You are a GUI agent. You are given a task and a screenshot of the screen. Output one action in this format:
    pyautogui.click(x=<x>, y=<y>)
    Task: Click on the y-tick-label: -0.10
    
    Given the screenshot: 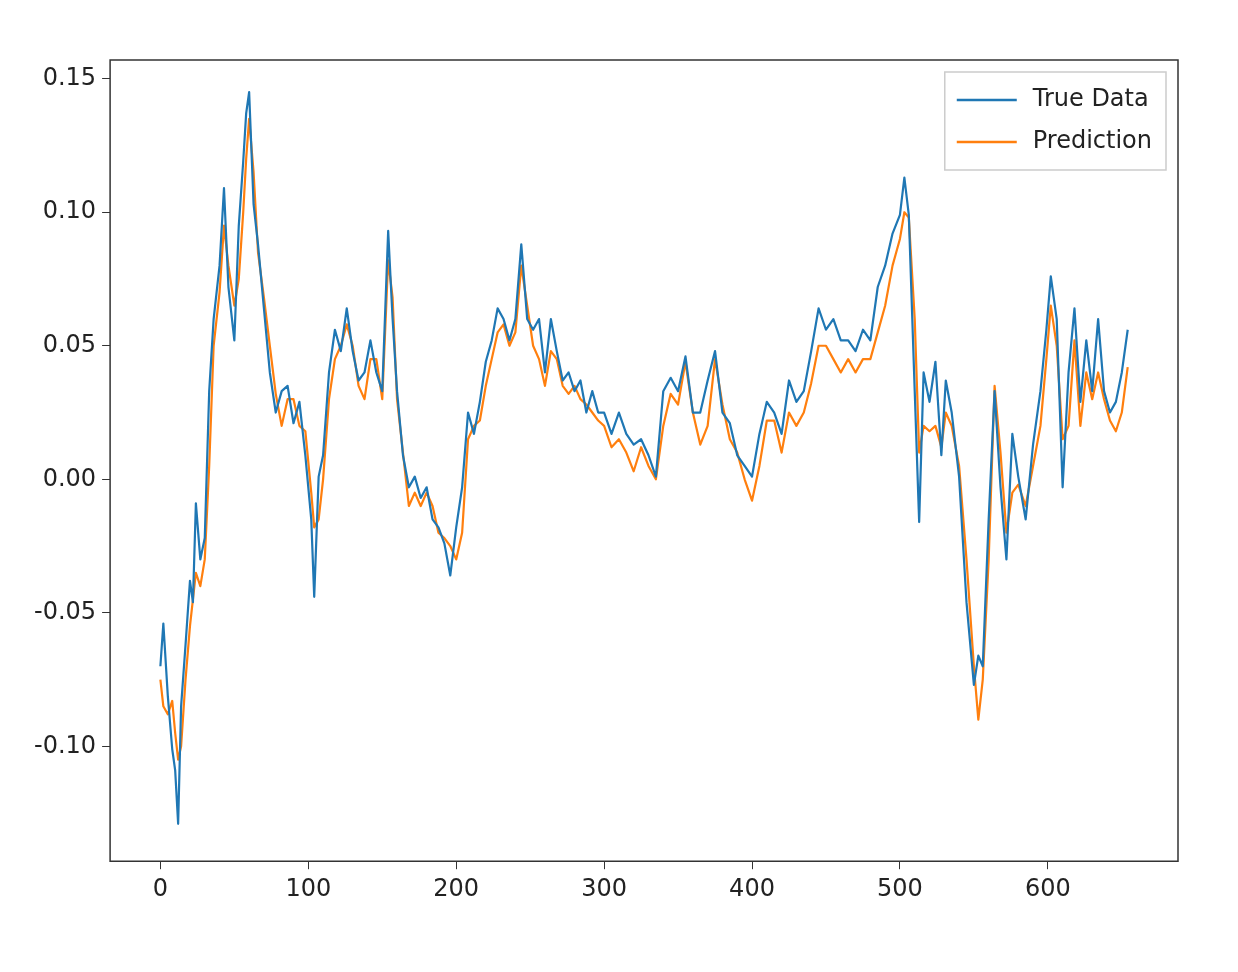 What is the action you would take?
    pyautogui.click(x=65, y=744)
    